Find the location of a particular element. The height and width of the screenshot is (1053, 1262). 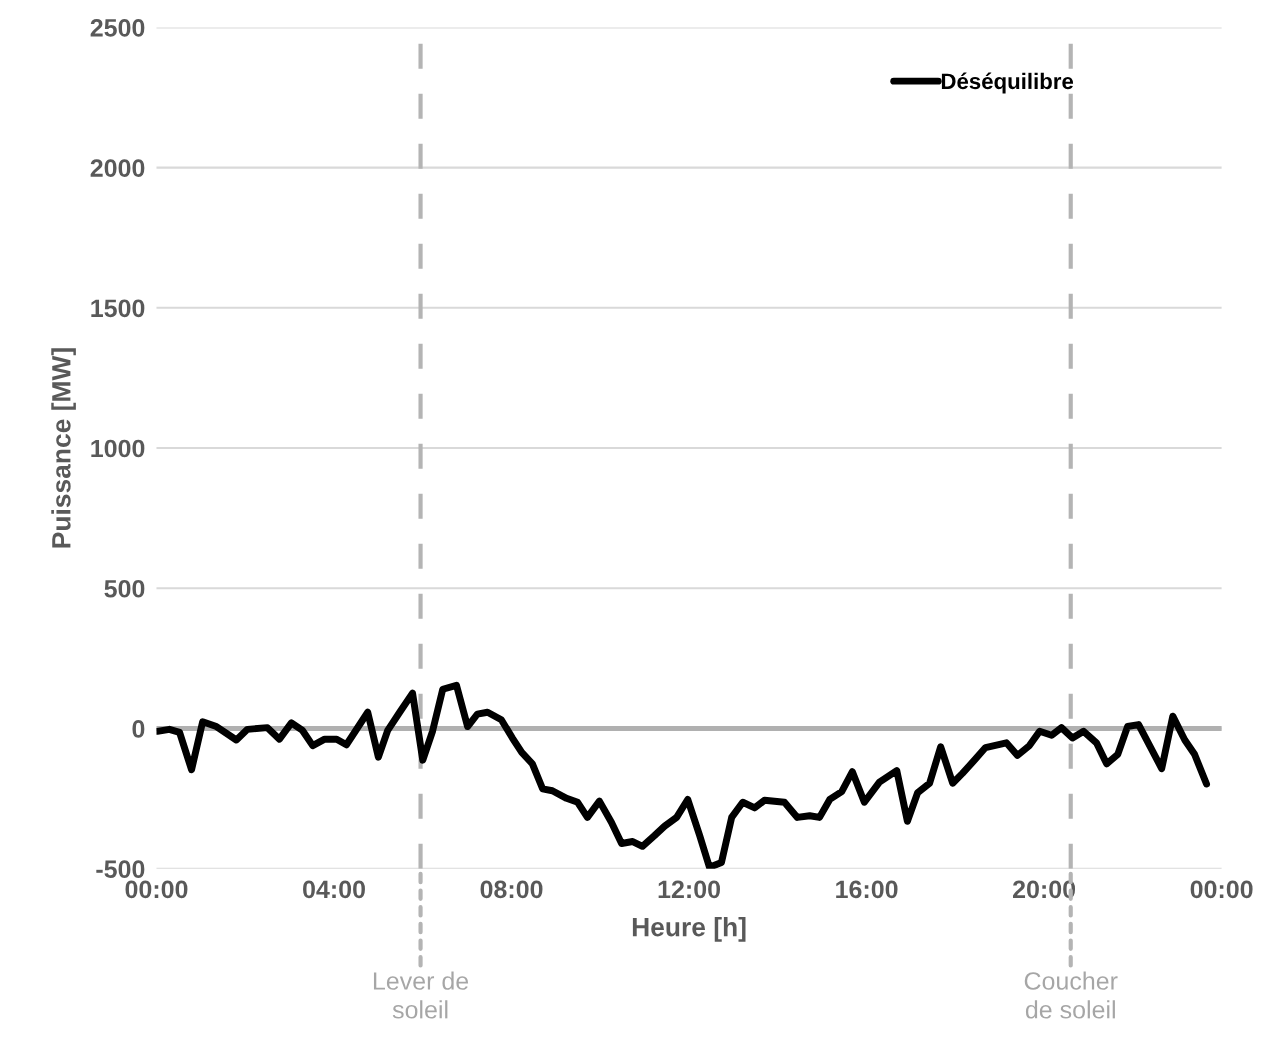

legend-label: Déséquilibre is located at coordinates (1007, 83).